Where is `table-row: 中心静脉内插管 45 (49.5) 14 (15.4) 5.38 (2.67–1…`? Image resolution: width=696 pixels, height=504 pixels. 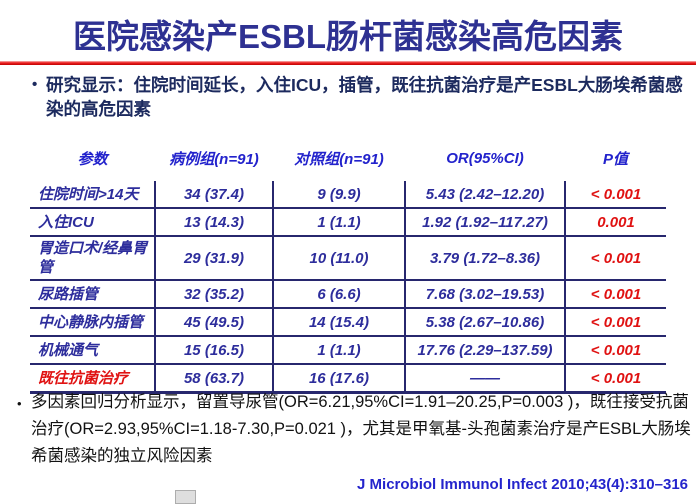 table-row: 中心静脉内插管 45 (49.5) 14 (15.4) 5.38 (2.67–1… is located at coordinates (348, 321).